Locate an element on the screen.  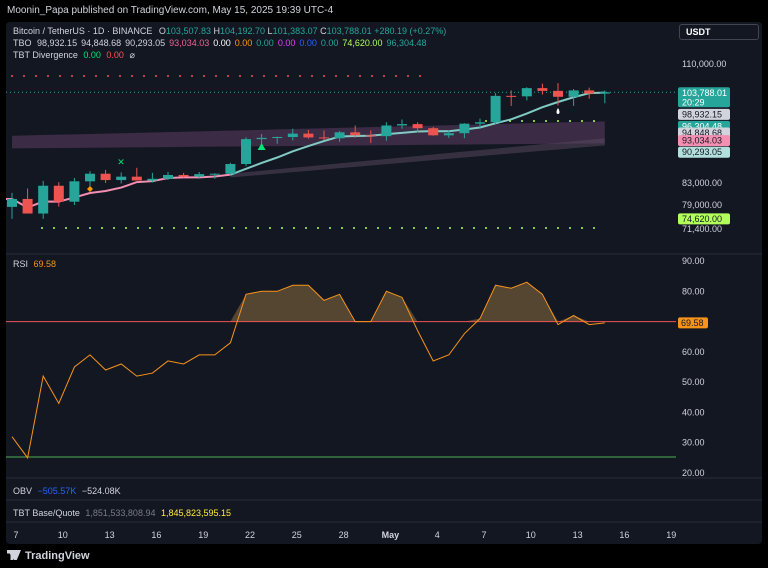
tbo-label: TBO is located at coordinates (22, 43).